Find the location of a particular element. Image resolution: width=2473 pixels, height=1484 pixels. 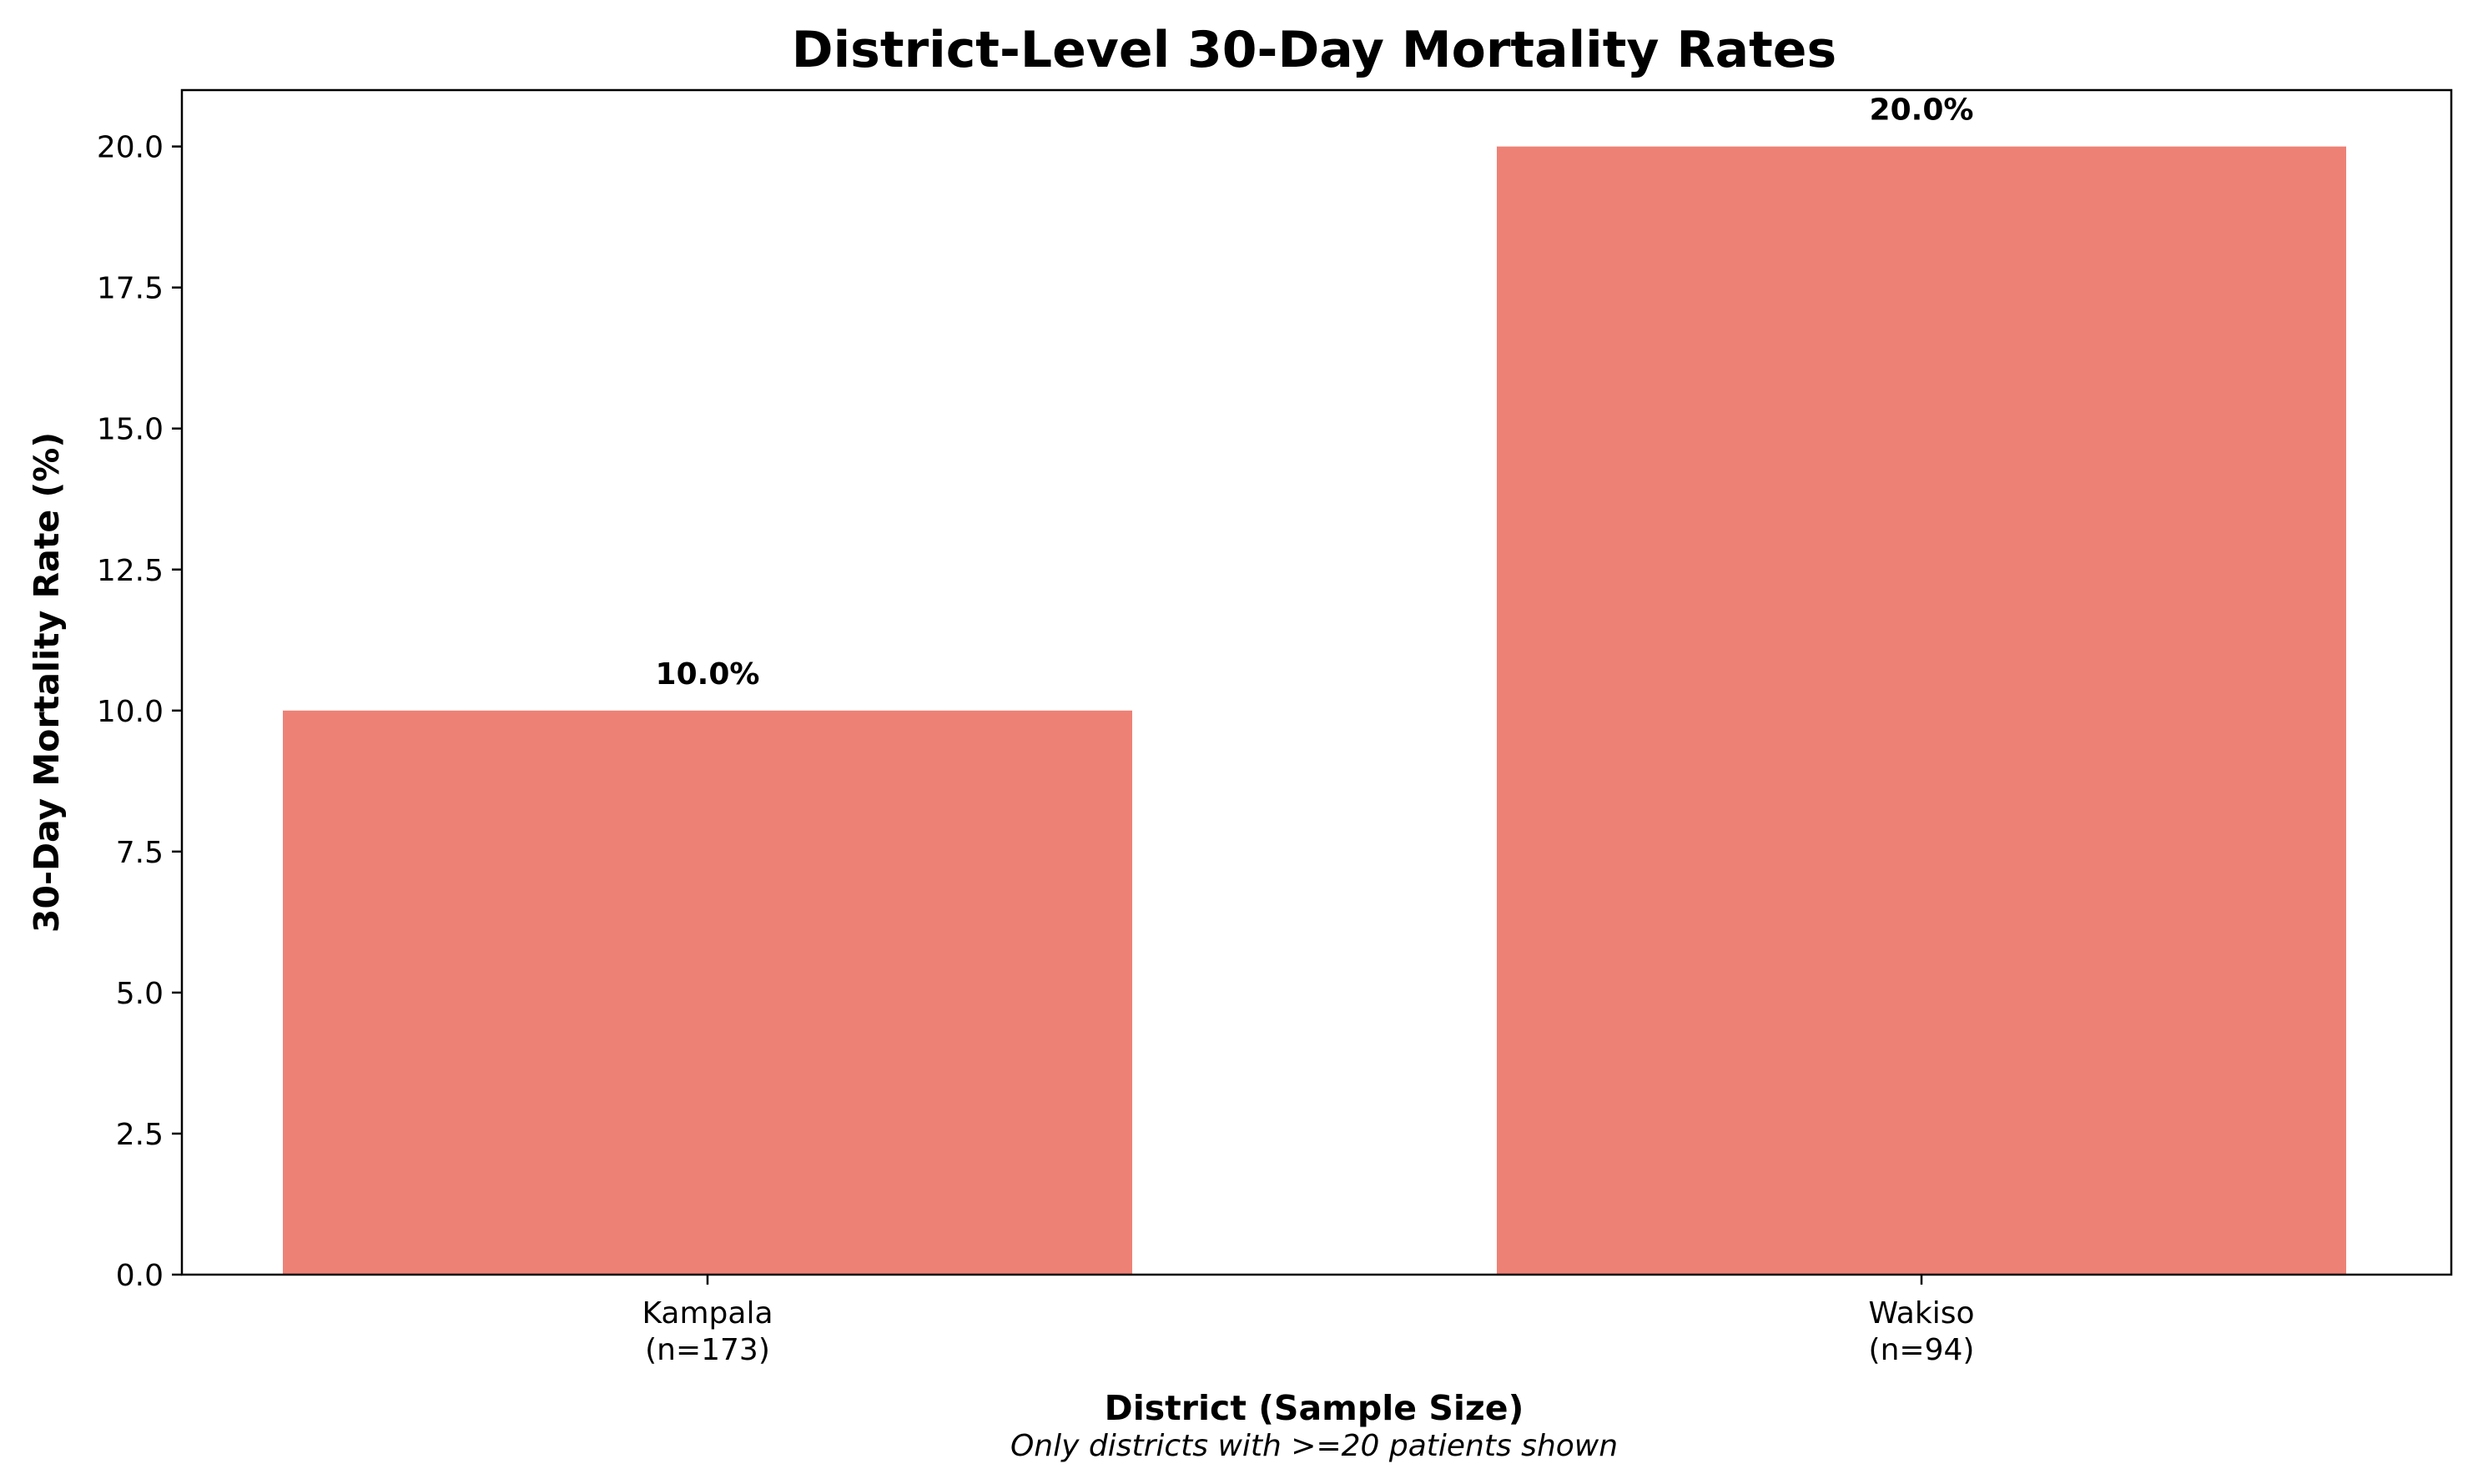

y-tick-label: 10.0 is located at coordinates (130, 712).